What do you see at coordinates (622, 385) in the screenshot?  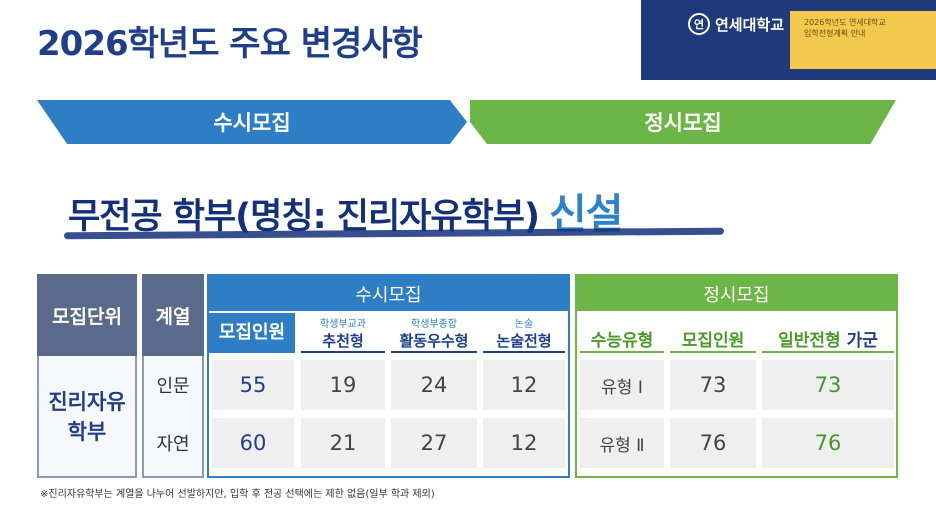 I see `table-cell: 유형 Ⅰ` at bounding box center [622, 385].